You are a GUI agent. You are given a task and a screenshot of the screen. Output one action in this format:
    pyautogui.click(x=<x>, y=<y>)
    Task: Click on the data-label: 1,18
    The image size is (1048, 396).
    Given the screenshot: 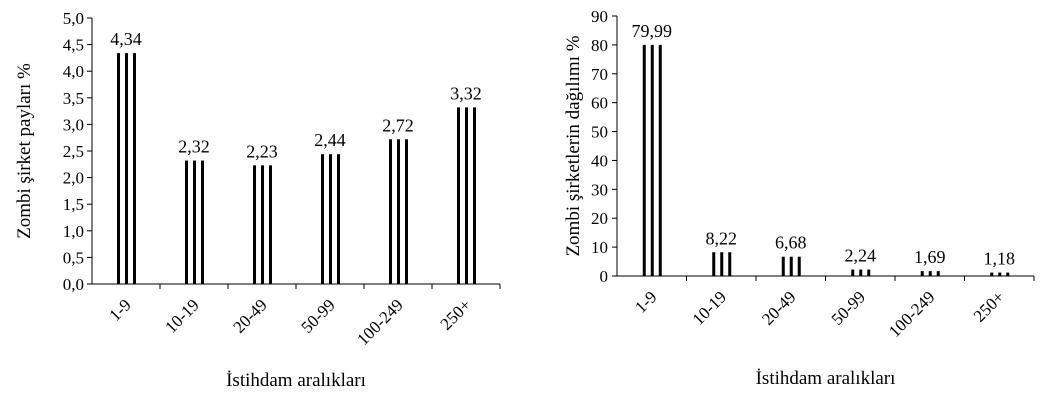 What is the action you would take?
    pyautogui.click(x=1000, y=259)
    